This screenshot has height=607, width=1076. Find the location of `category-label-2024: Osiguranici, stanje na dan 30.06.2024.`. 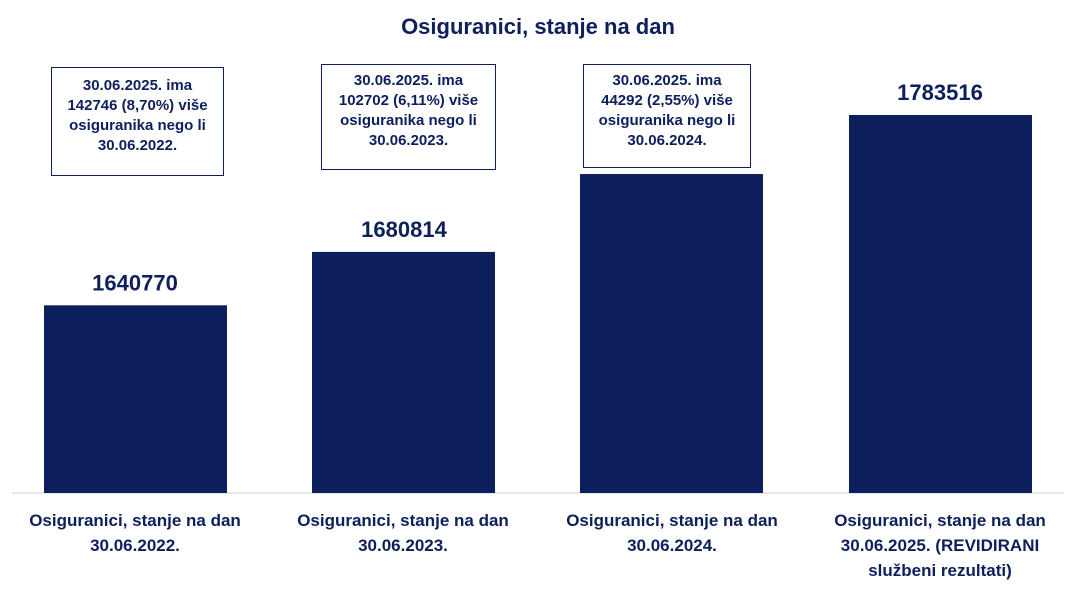

category-label-2024: Osiguranici, stanje na dan 30.06.2024. is located at coordinates (672, 533).